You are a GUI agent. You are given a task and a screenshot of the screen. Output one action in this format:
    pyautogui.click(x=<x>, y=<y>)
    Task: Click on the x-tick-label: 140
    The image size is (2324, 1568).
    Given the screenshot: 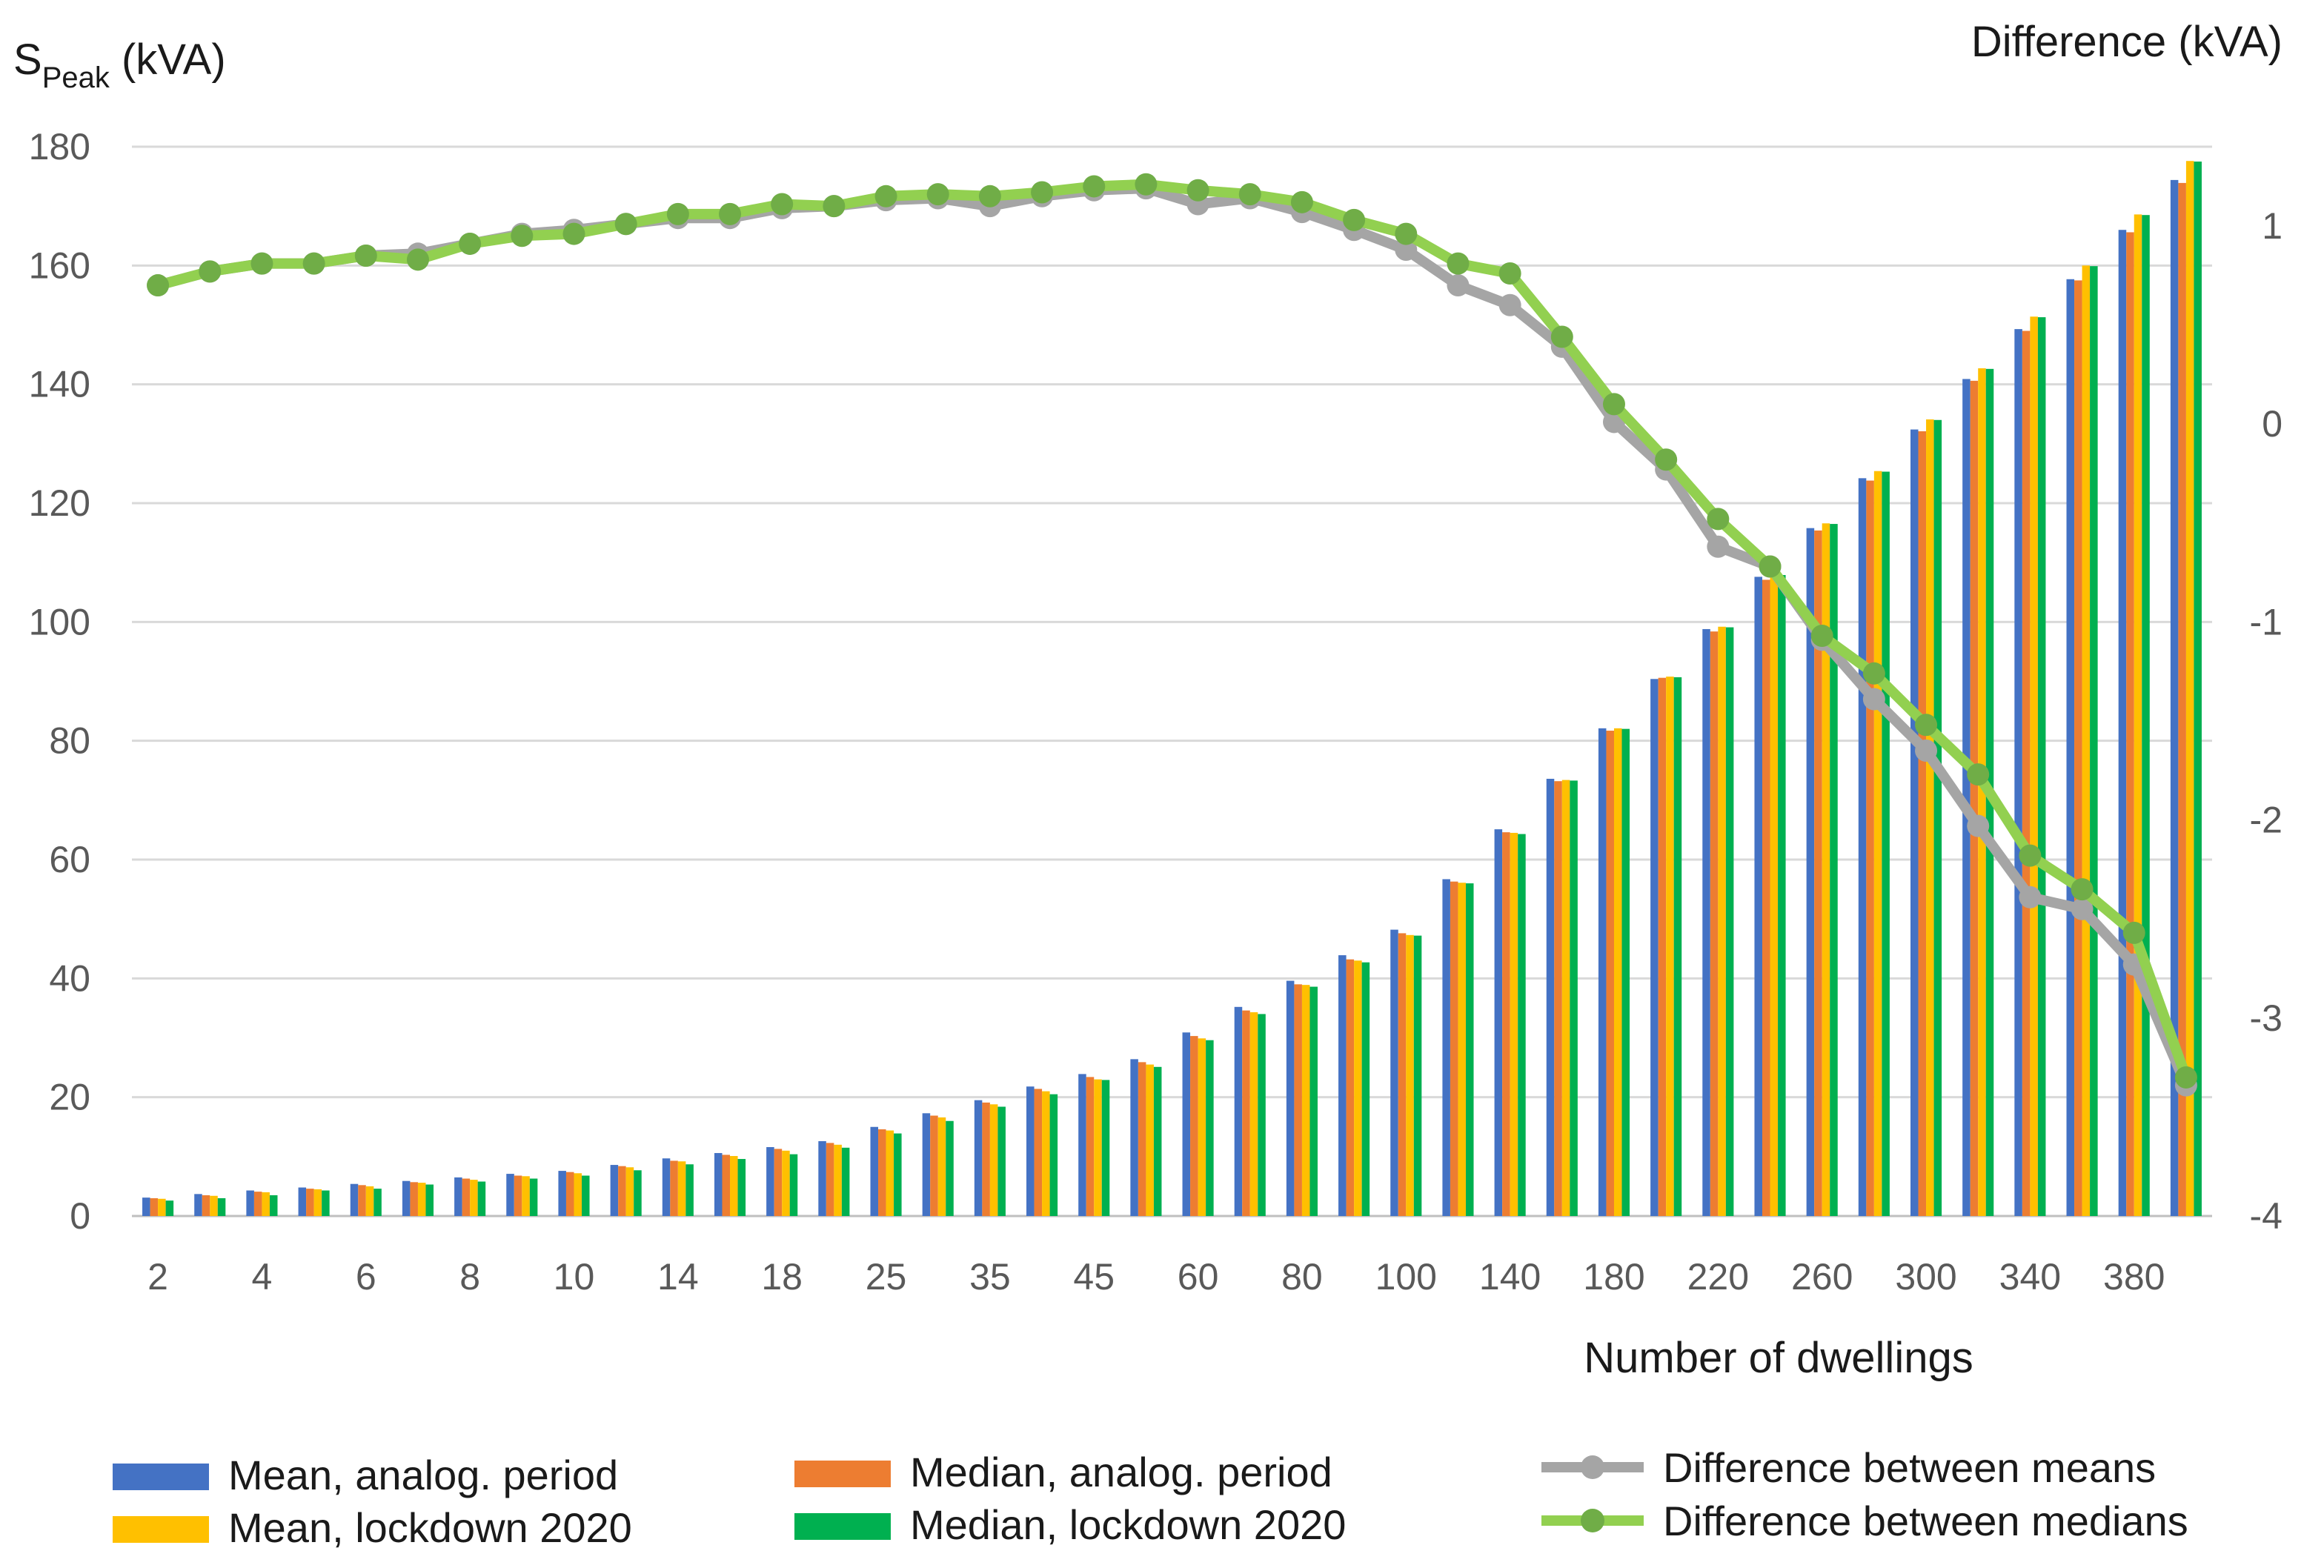 What is the action you would take?
    pyautogui.click(x=1510, y=1277)
    